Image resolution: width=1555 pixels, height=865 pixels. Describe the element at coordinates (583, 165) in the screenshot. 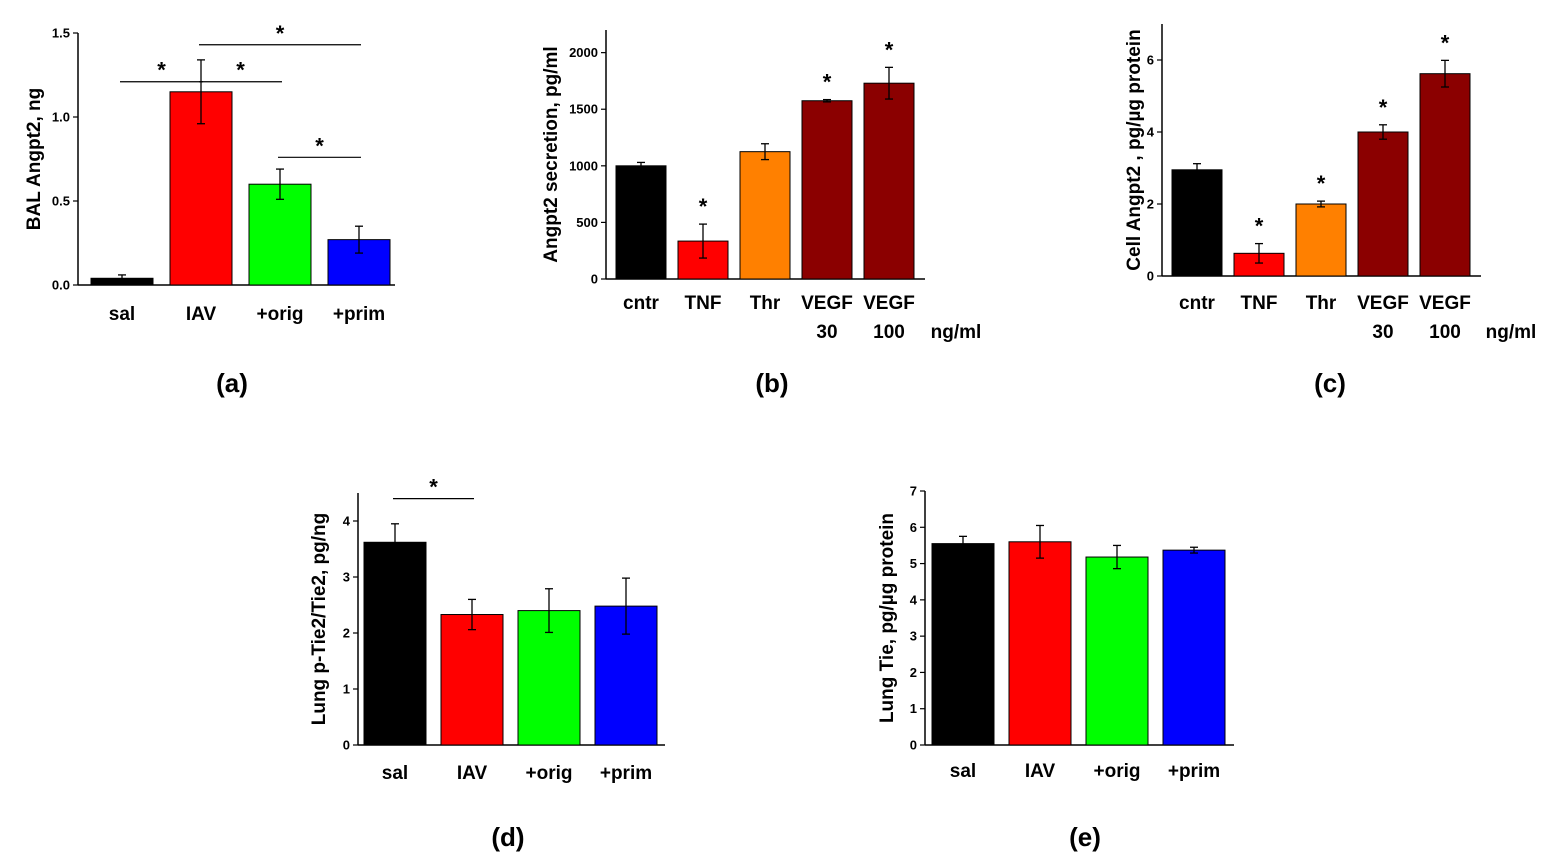

I see `y-tick-label: 1000` at that location.